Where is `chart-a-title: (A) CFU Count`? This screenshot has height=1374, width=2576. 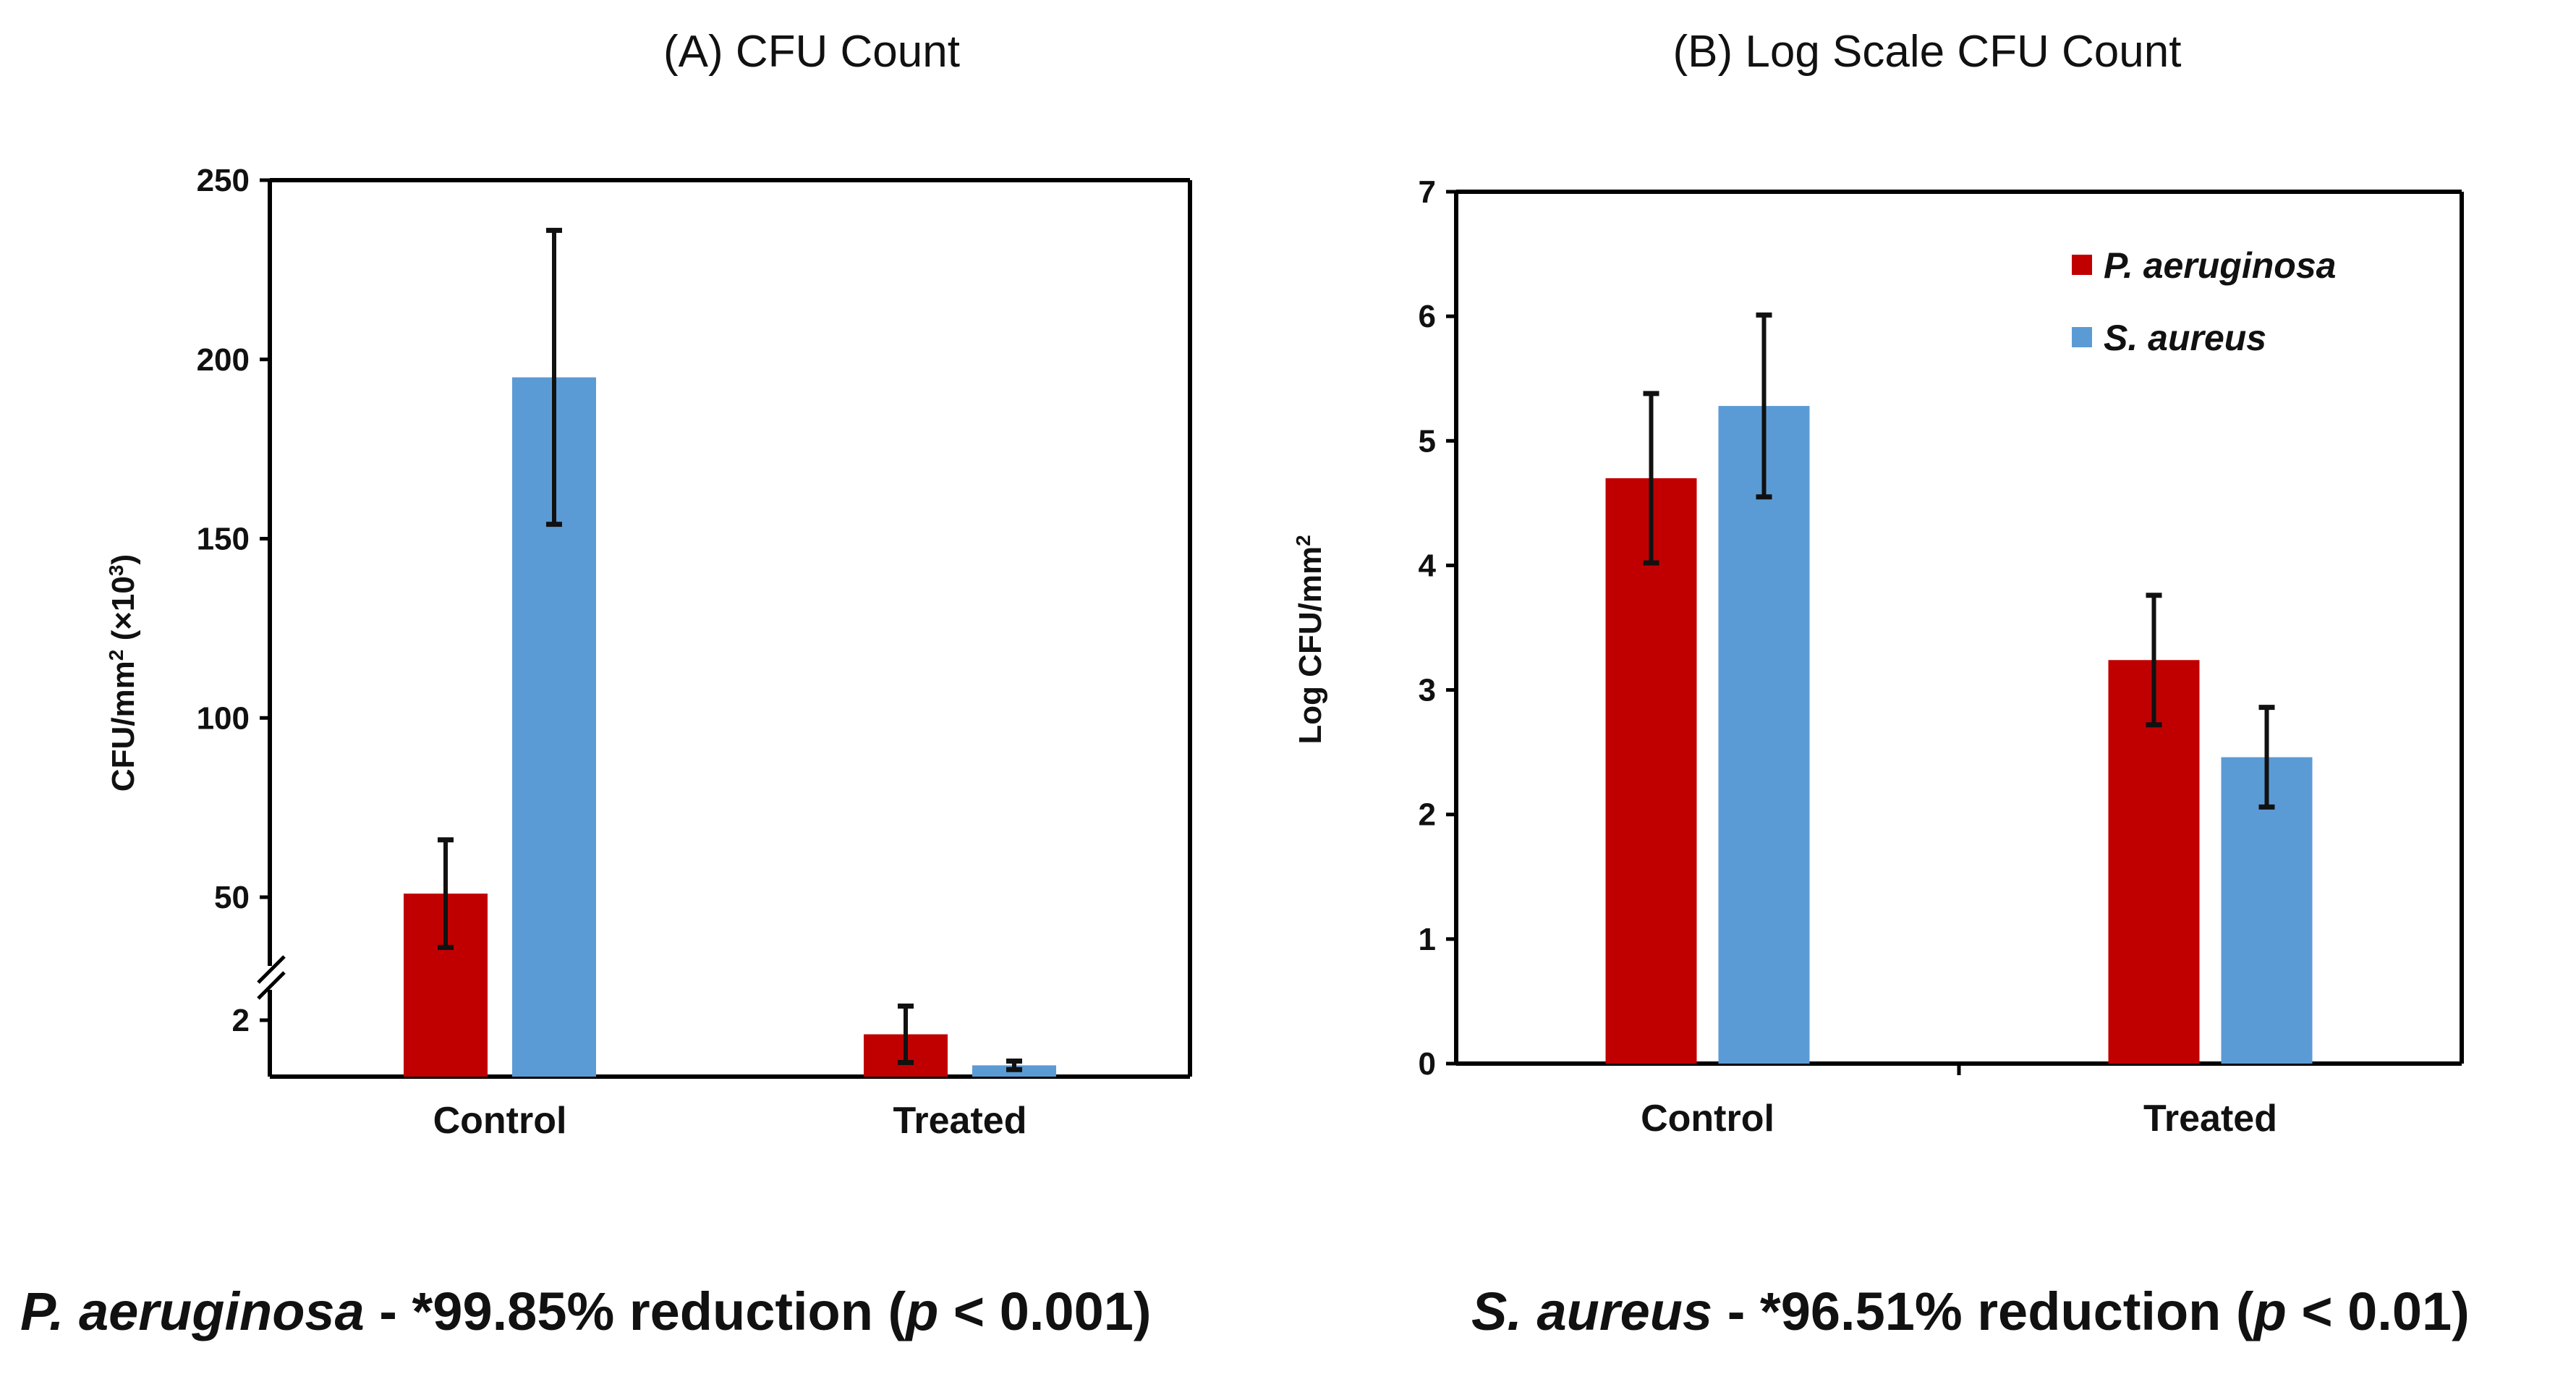 chart-a-title: (A) CFU Count is located at coordinates (811, 52).